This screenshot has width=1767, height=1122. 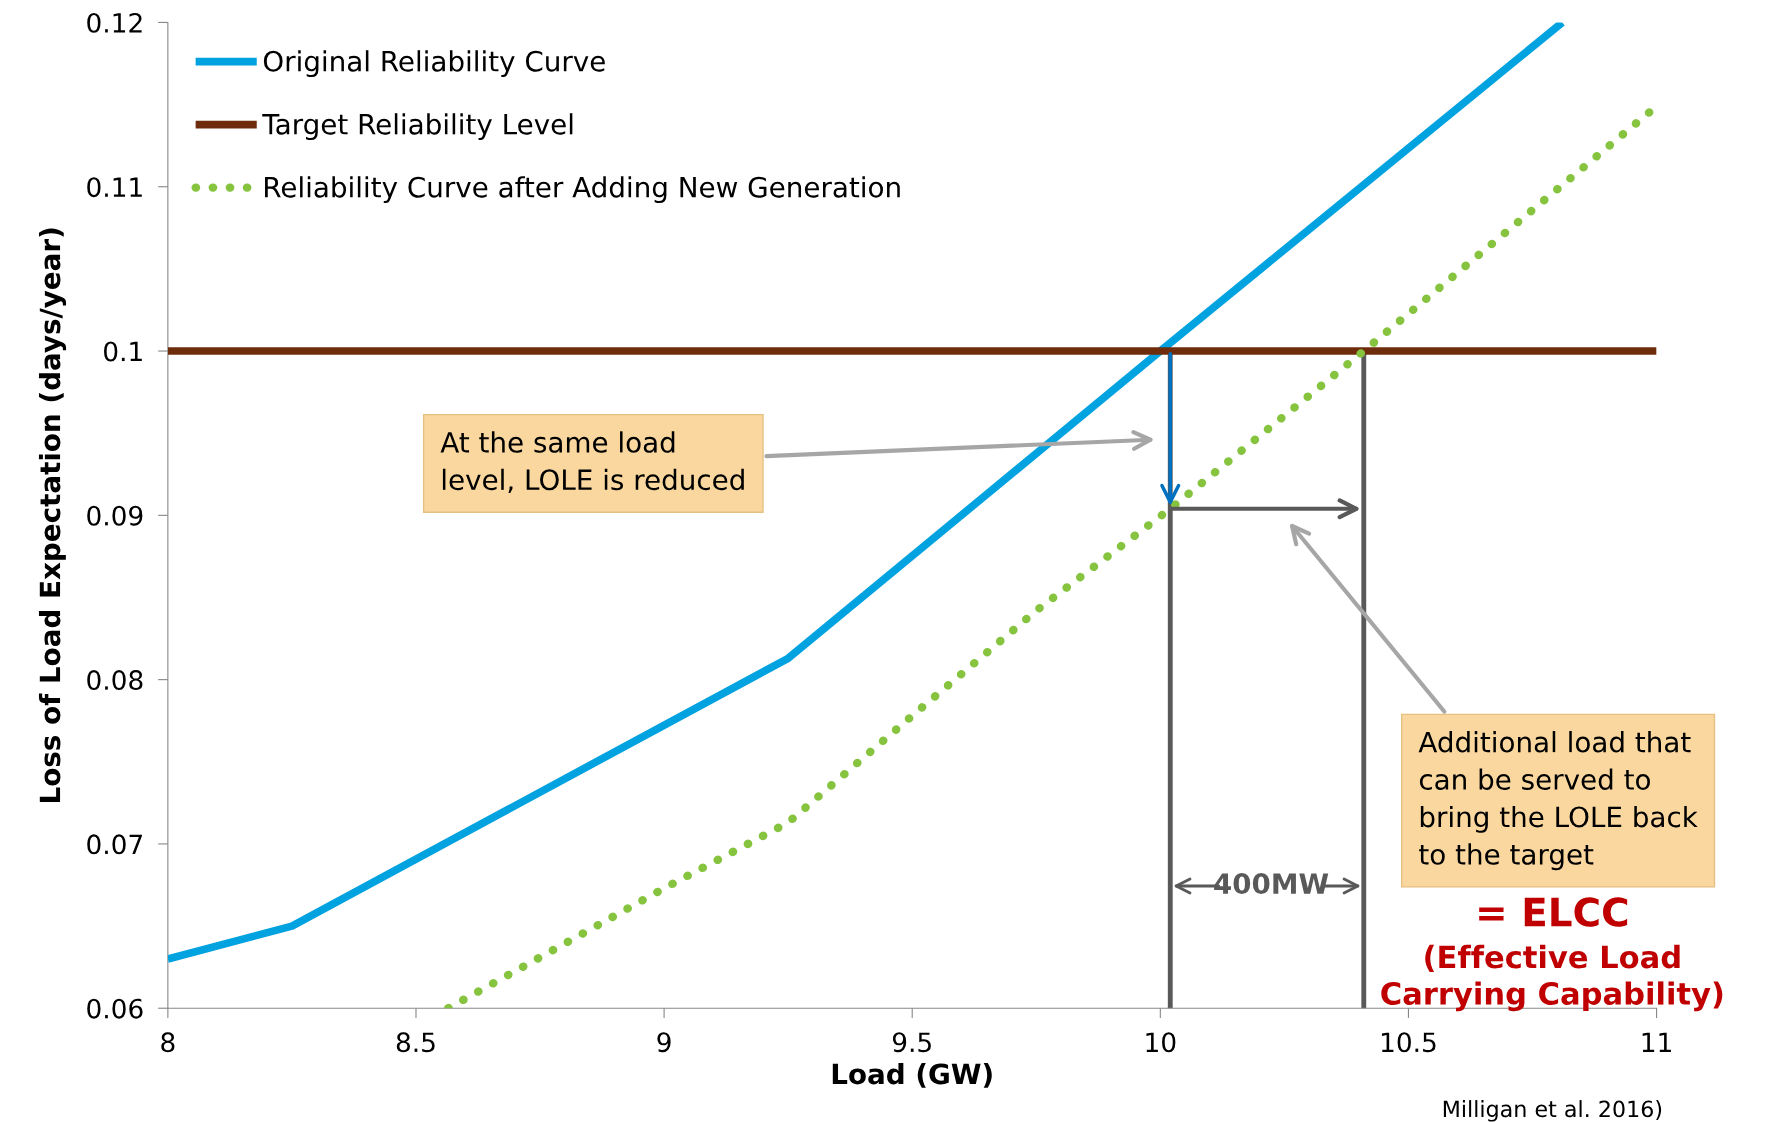 I want to click on legend-label: Original Reliability Curve, so click(x=434, y=64).